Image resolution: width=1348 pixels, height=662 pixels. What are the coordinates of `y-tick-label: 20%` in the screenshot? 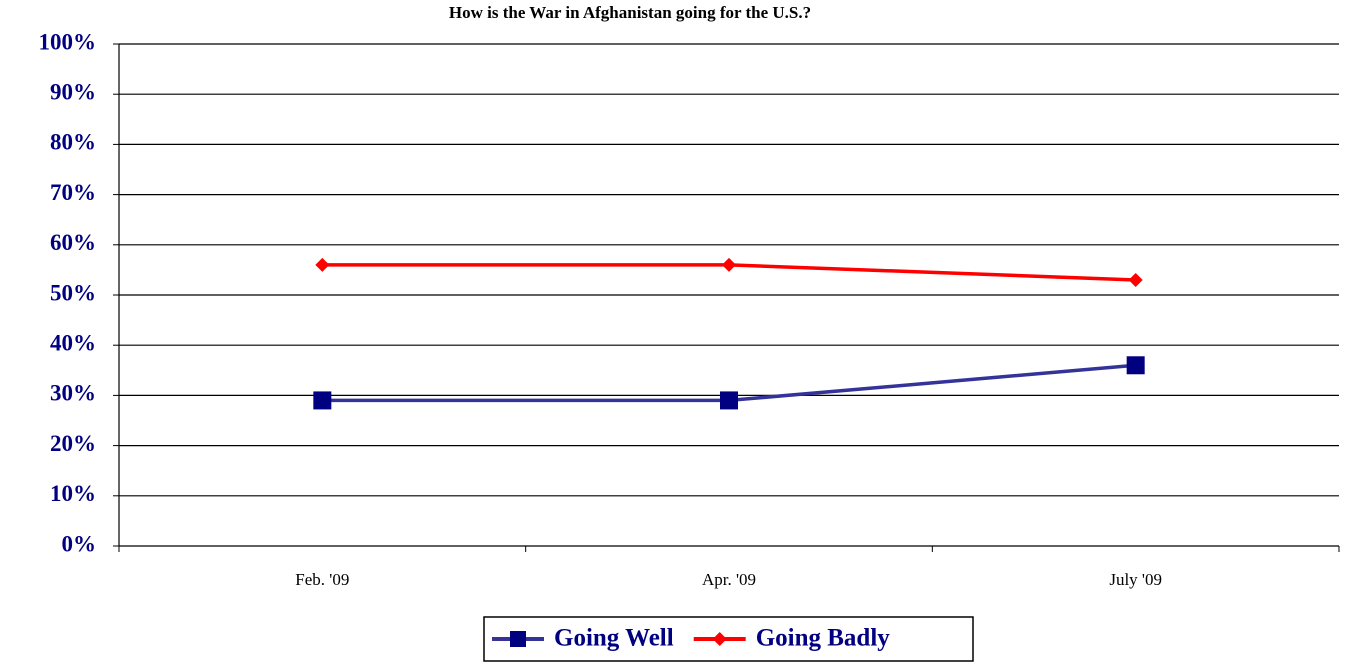 It's located at (73, 443).